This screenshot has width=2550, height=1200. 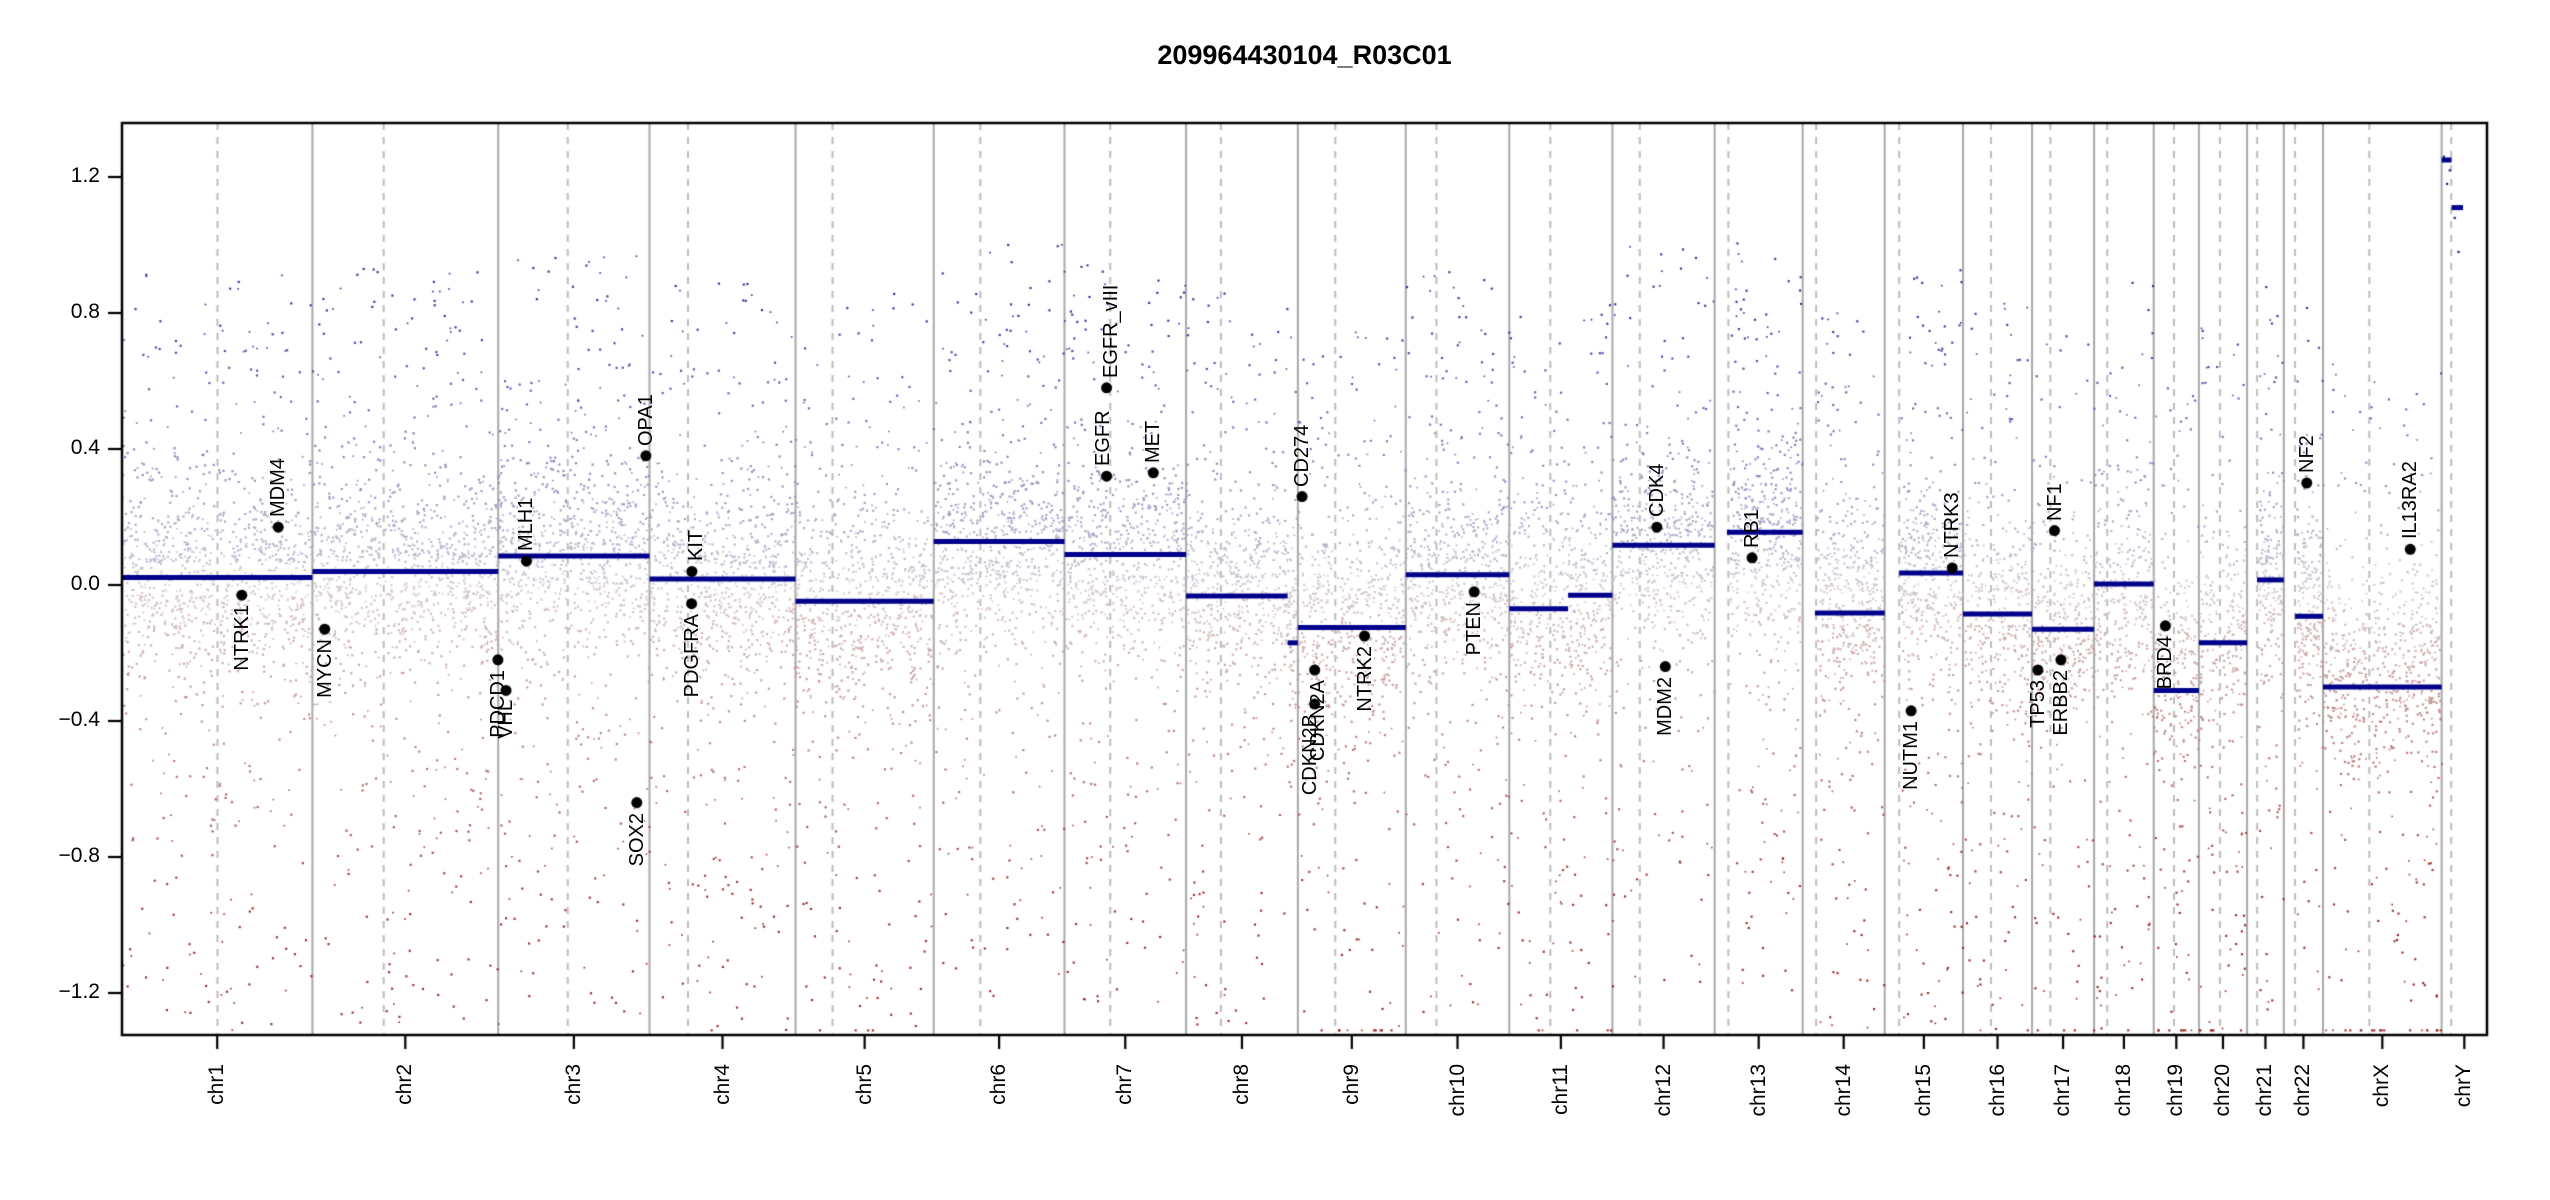 What do you see at coordinates (1364, 679) in the screenshot?
I see `gene-label-NTRK2: NTRK2` at bounding box center [1364, 679].